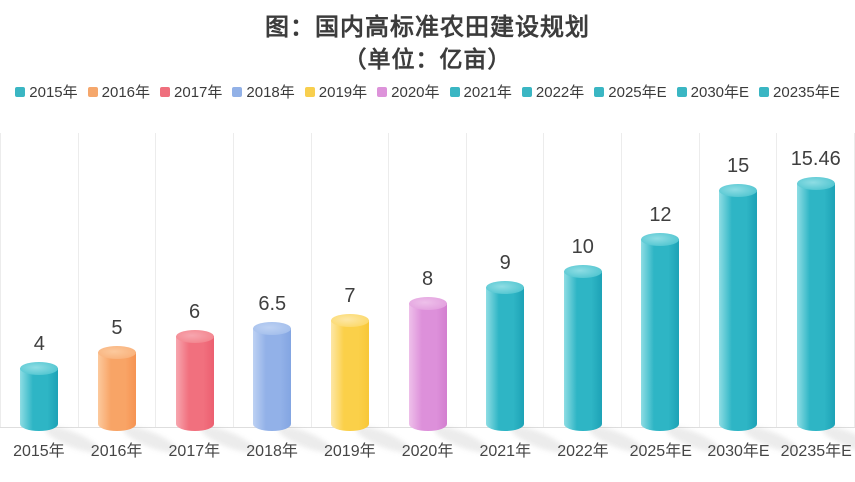 The height and width of the screenshot is (482, 855). I want to click on legend-label: 2020年, so click(415, 92).